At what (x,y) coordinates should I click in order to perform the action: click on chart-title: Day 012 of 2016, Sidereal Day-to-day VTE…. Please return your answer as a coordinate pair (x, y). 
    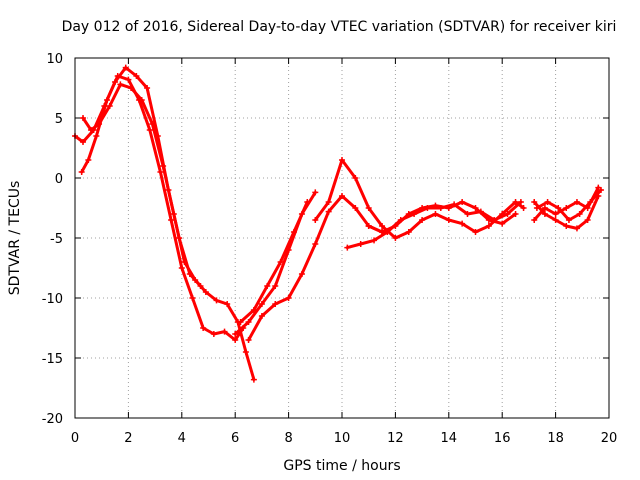
    Looking at the image, I should click on (339, 27).